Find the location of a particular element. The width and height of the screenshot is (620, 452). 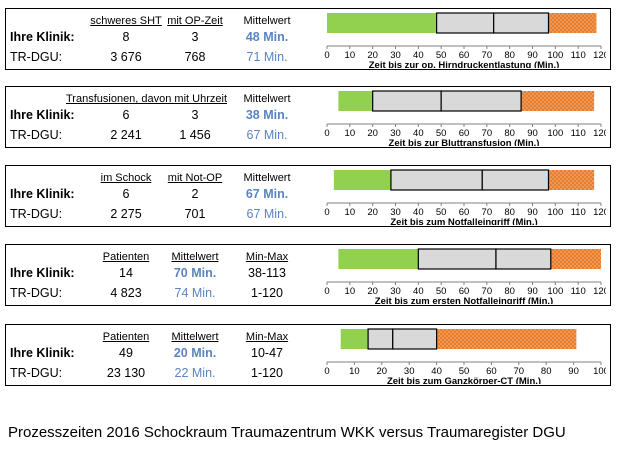

table-cell: 4 823 is located at coordinates (126, 293).